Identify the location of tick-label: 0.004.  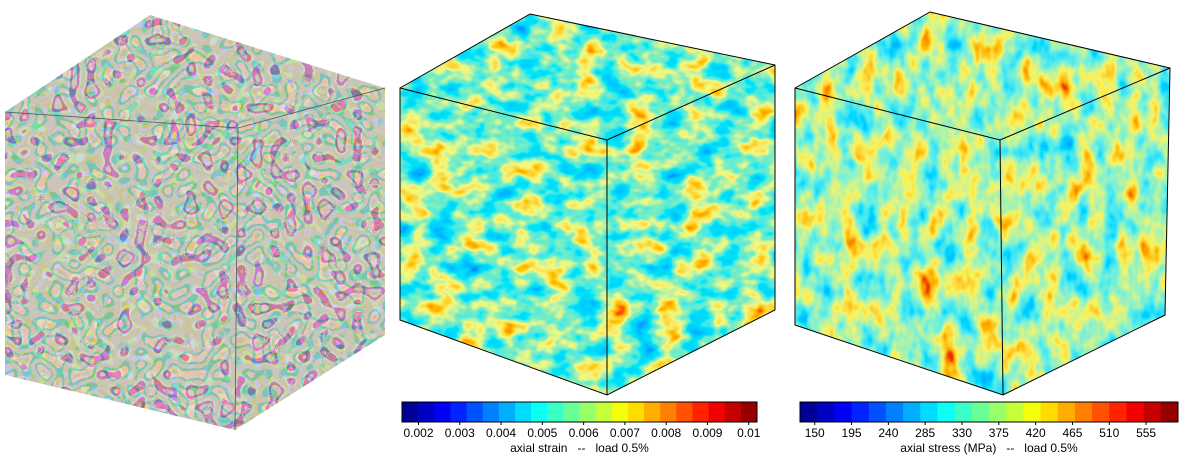
(501, 433).